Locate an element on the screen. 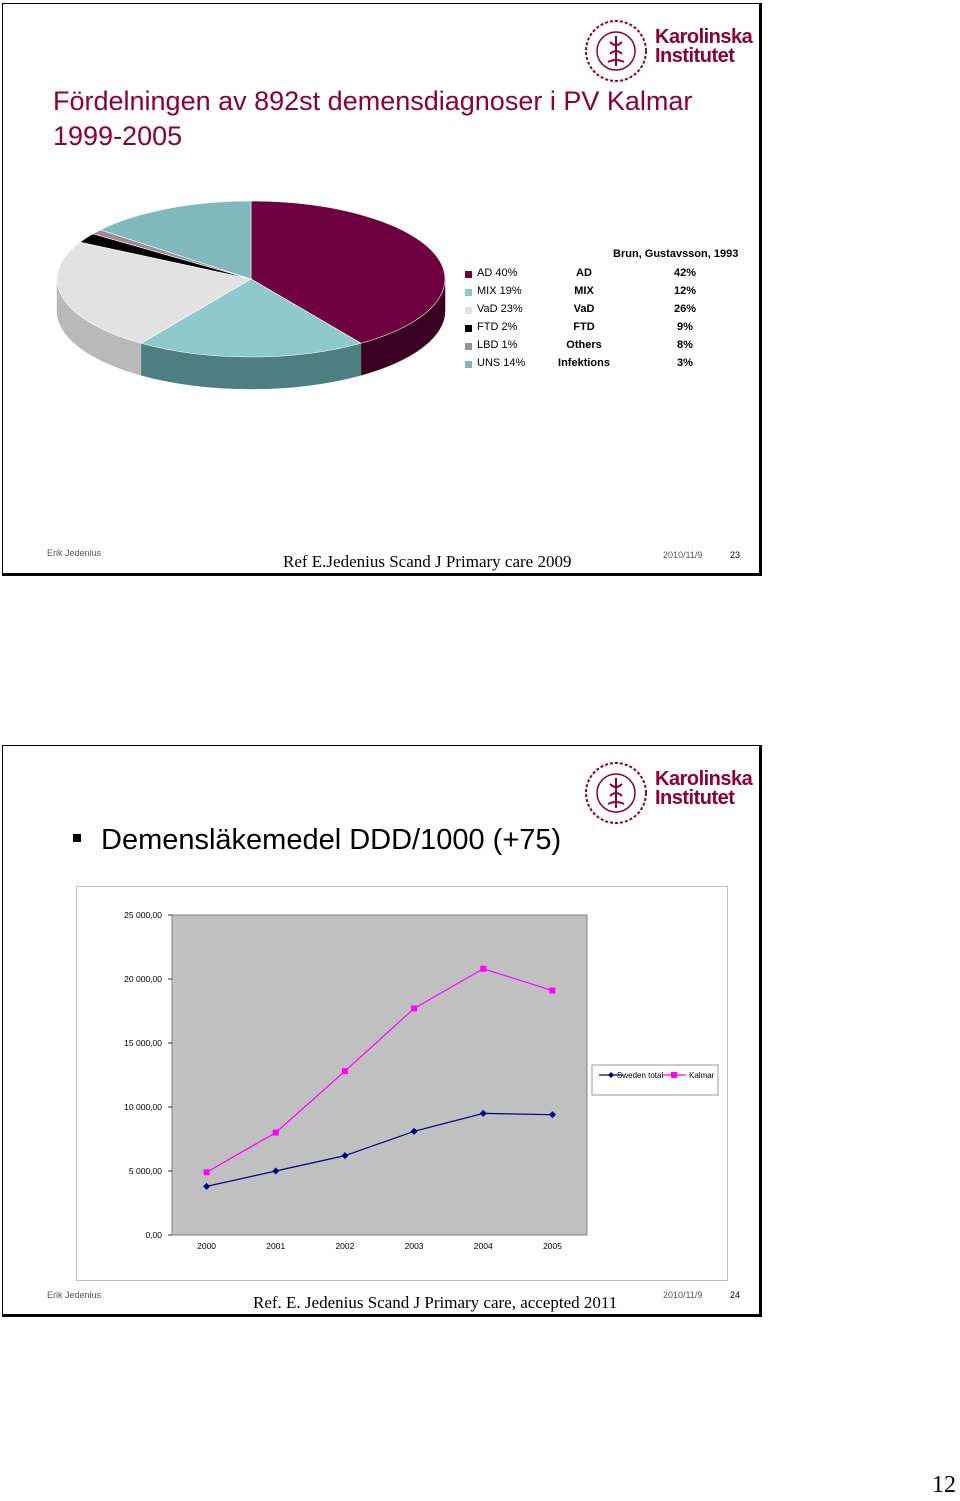  comparison-percent: 42% is located at coordinates (685, 273).